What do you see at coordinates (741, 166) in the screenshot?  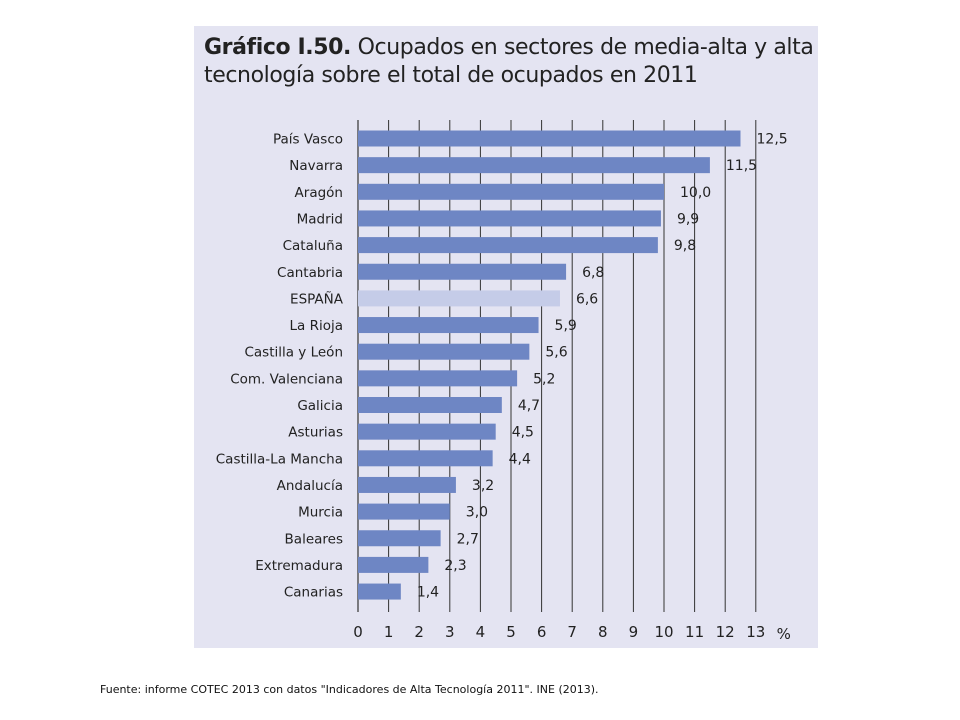 I see `data-label: 11,5` at bounding box center [741, 166].